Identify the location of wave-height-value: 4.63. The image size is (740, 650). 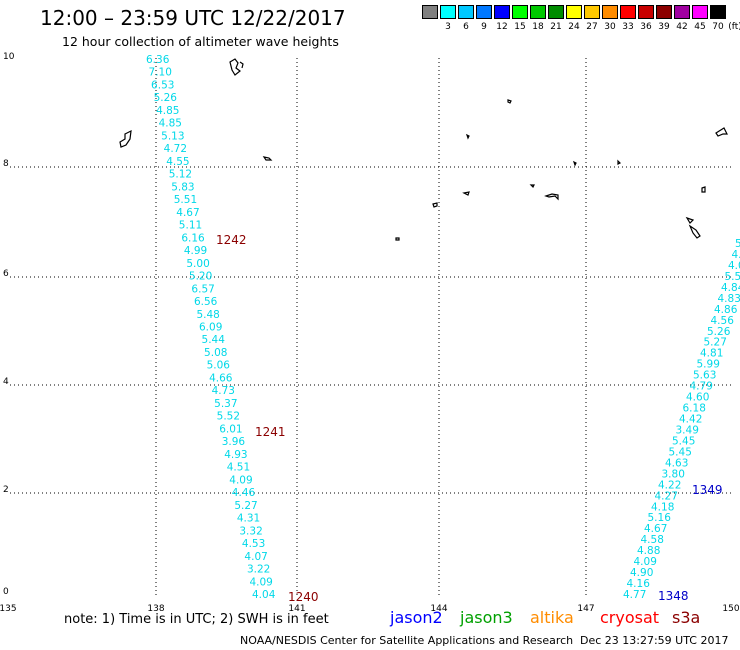
(676, 463).